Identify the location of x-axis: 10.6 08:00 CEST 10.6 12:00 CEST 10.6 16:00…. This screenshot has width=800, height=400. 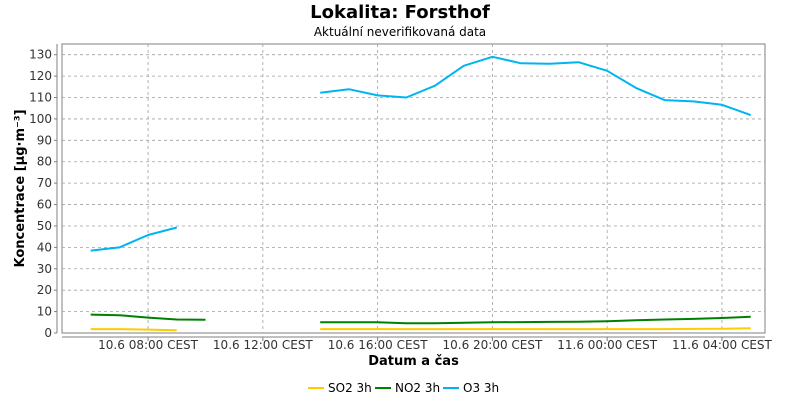
(417, 344).